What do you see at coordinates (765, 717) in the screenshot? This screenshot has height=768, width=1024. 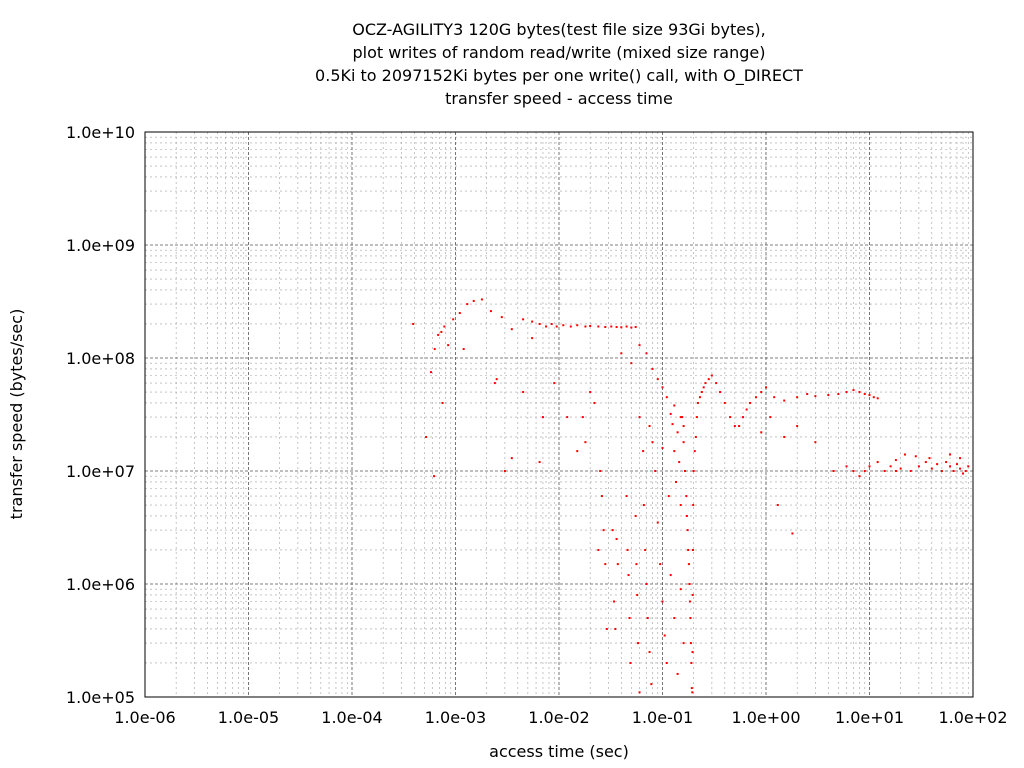 I see `x-tick-label: 1.0e+00` at bounding box center [765, 717].